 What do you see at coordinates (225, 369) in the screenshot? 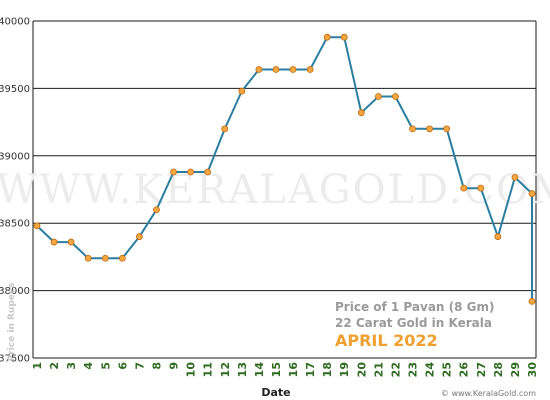
I see `x-tick-label: 12` at bounding box center [225, 369].